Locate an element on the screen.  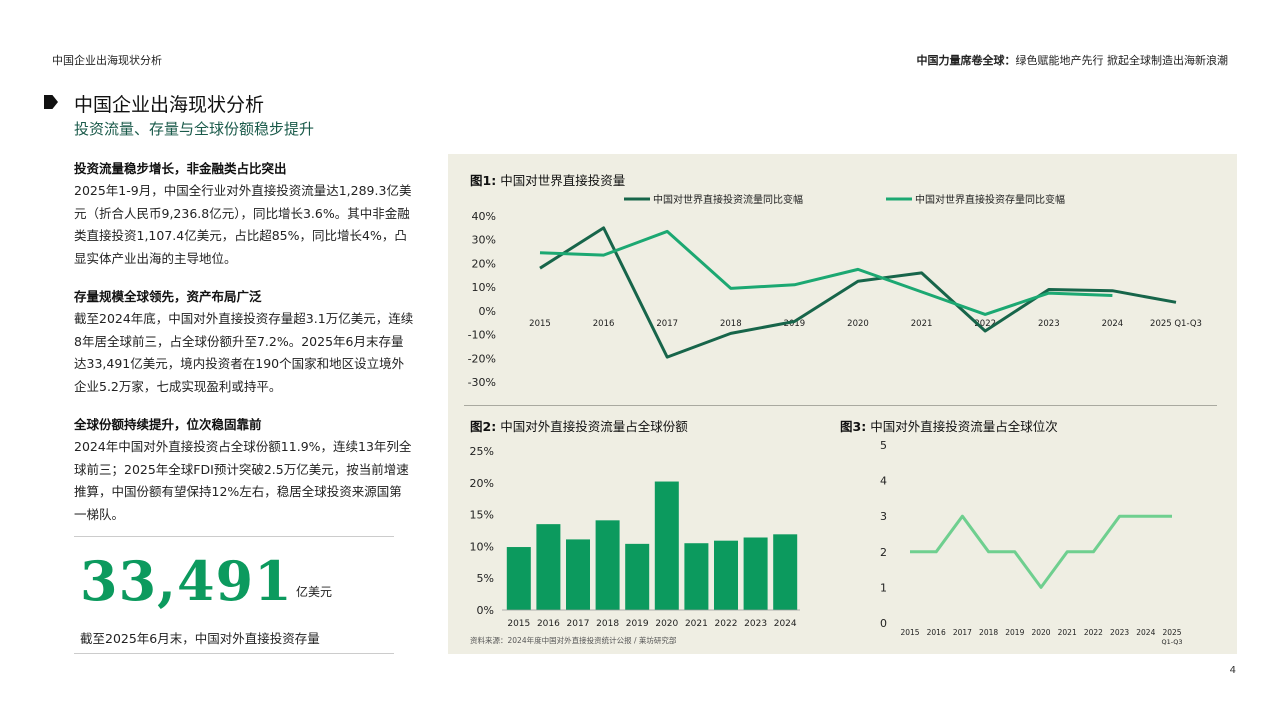
highlight-number: 33,491 is located at coordinates (186, 581).